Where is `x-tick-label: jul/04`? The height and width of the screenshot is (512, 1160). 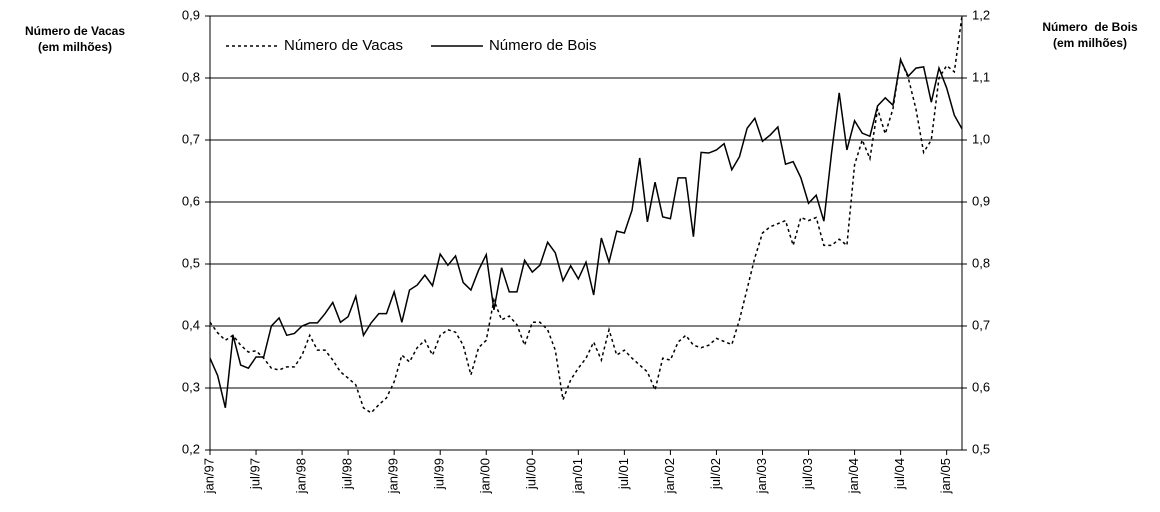 x-tick-label: jul/04 is located at coordinates (899, 474).